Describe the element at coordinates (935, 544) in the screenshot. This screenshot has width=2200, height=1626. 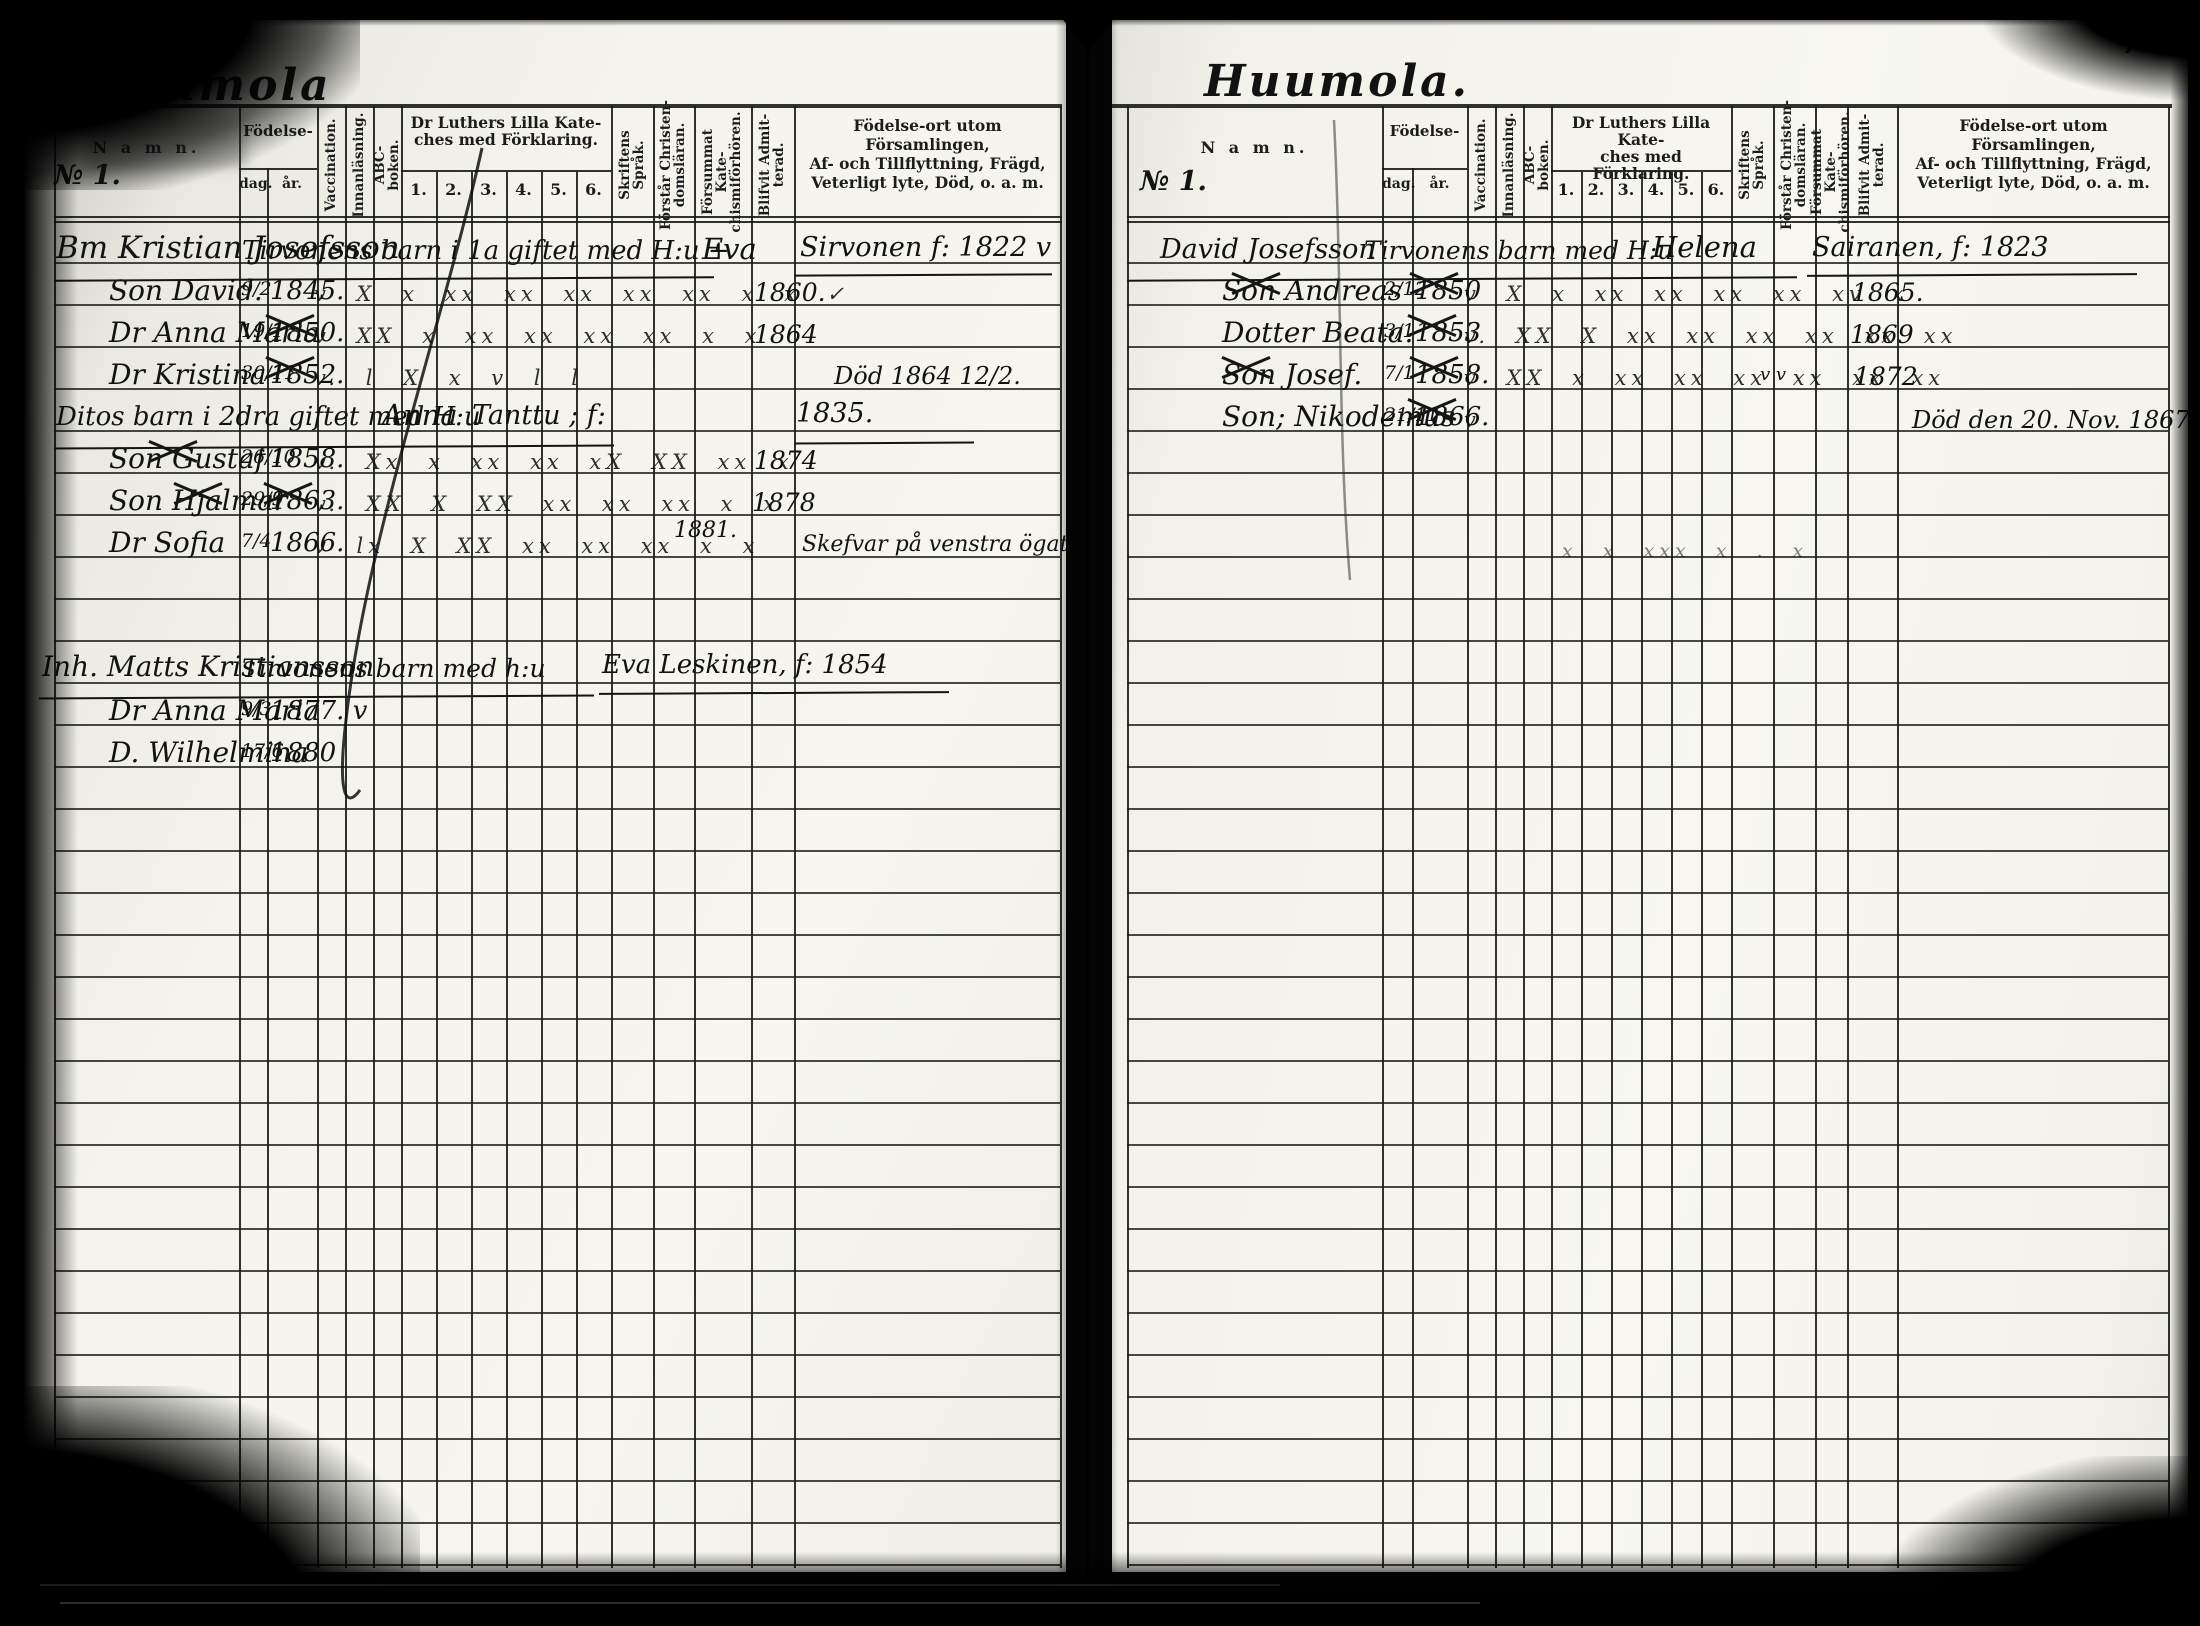
I see `eye-defect-remark: Skefvar på venstra ögat` at that location.